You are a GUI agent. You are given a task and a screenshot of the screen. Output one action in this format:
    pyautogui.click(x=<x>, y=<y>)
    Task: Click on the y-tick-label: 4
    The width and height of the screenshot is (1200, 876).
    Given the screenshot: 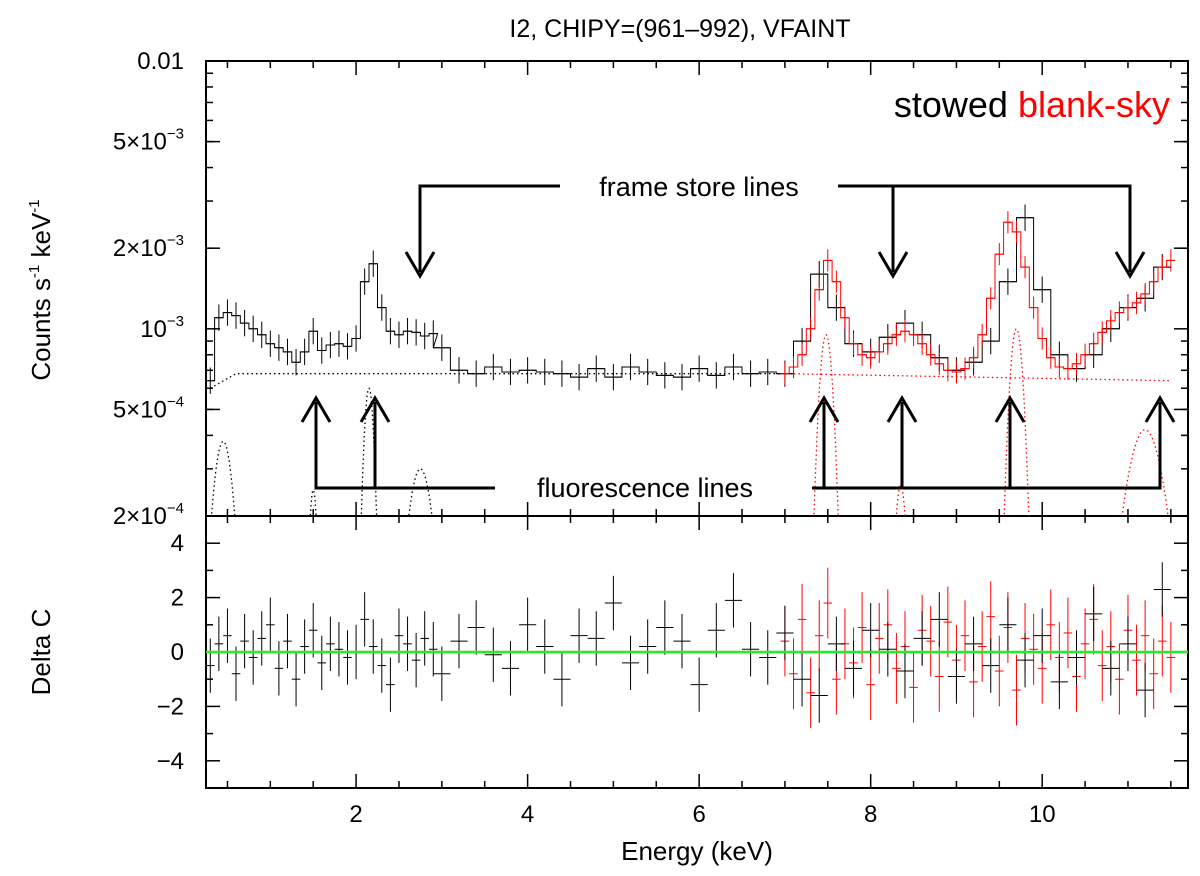 What is the action you would take?
    pyautogui.click(x=177, y=543)
    